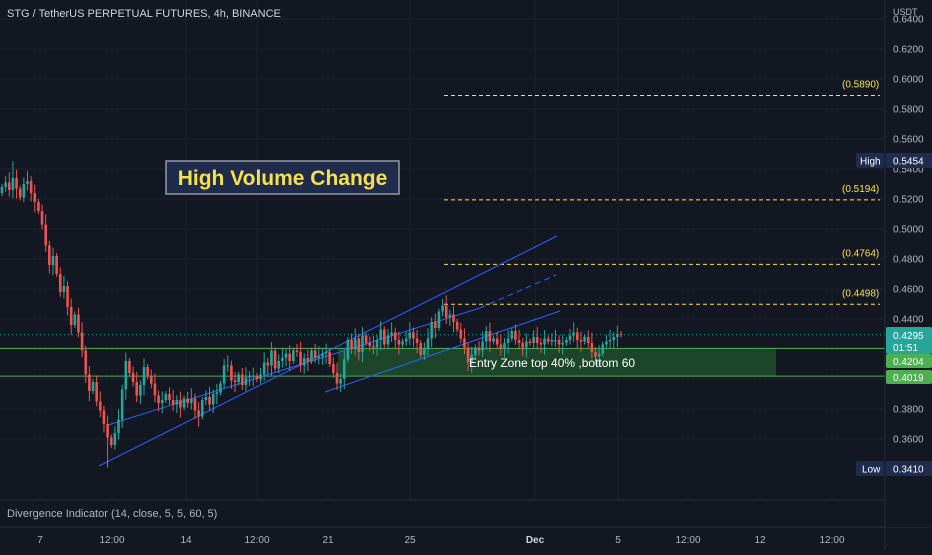  What do you see at coordinates (441, 540) in the screenshot?
I see `time-axis: 7 12:00 14 12:00 21 25 Dec 5 12:00 12 12:00` at bounding box center [441, 540].